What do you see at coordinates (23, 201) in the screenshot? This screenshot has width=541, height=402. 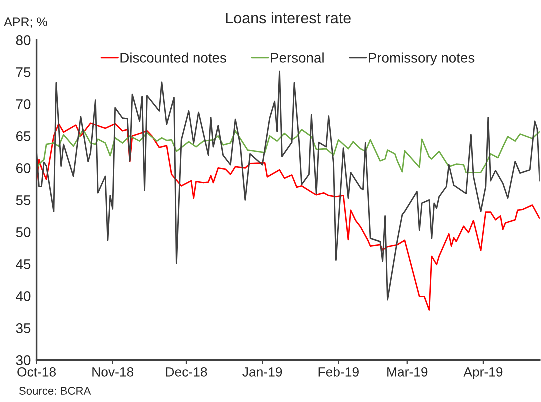 I see `y-tick-label: 55` at bounding box center [23, 201].